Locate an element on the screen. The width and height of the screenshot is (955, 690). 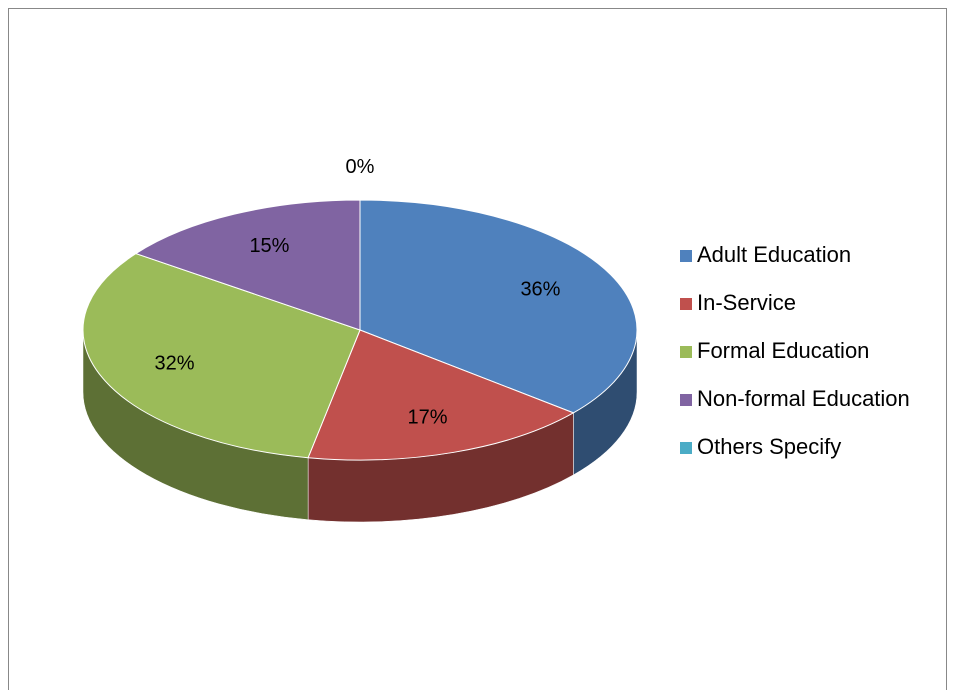
legend-label: Adult Education is located at coordinates (774, 254).